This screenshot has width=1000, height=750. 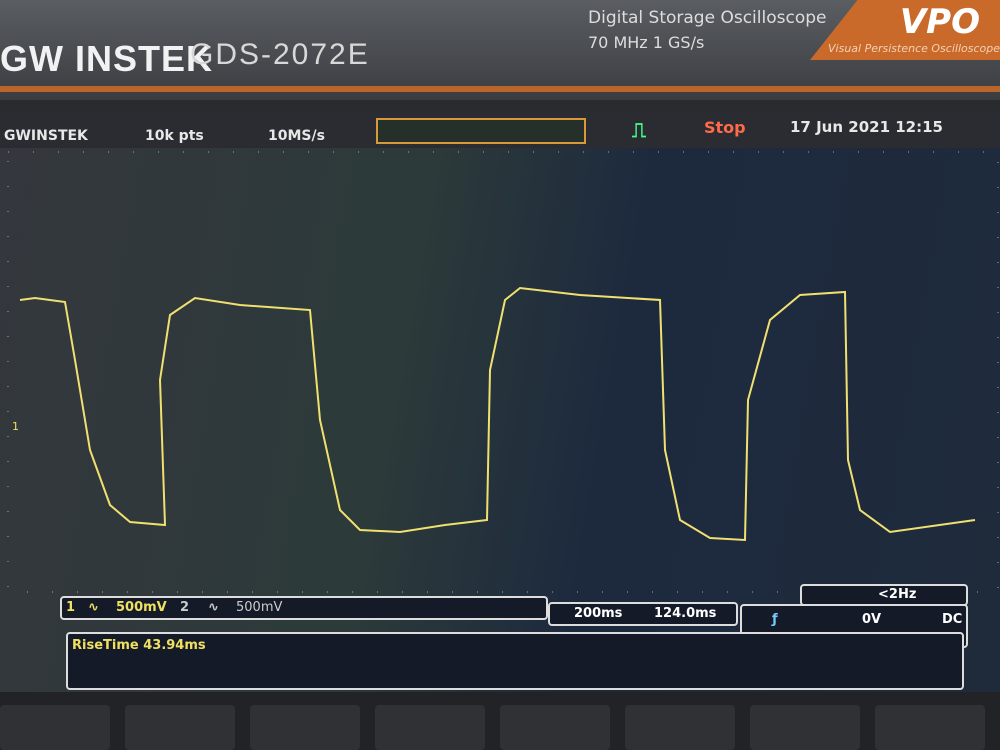 I want to click on device-type: Digital Storage Oscilloscope, so click(x=707, y=18).